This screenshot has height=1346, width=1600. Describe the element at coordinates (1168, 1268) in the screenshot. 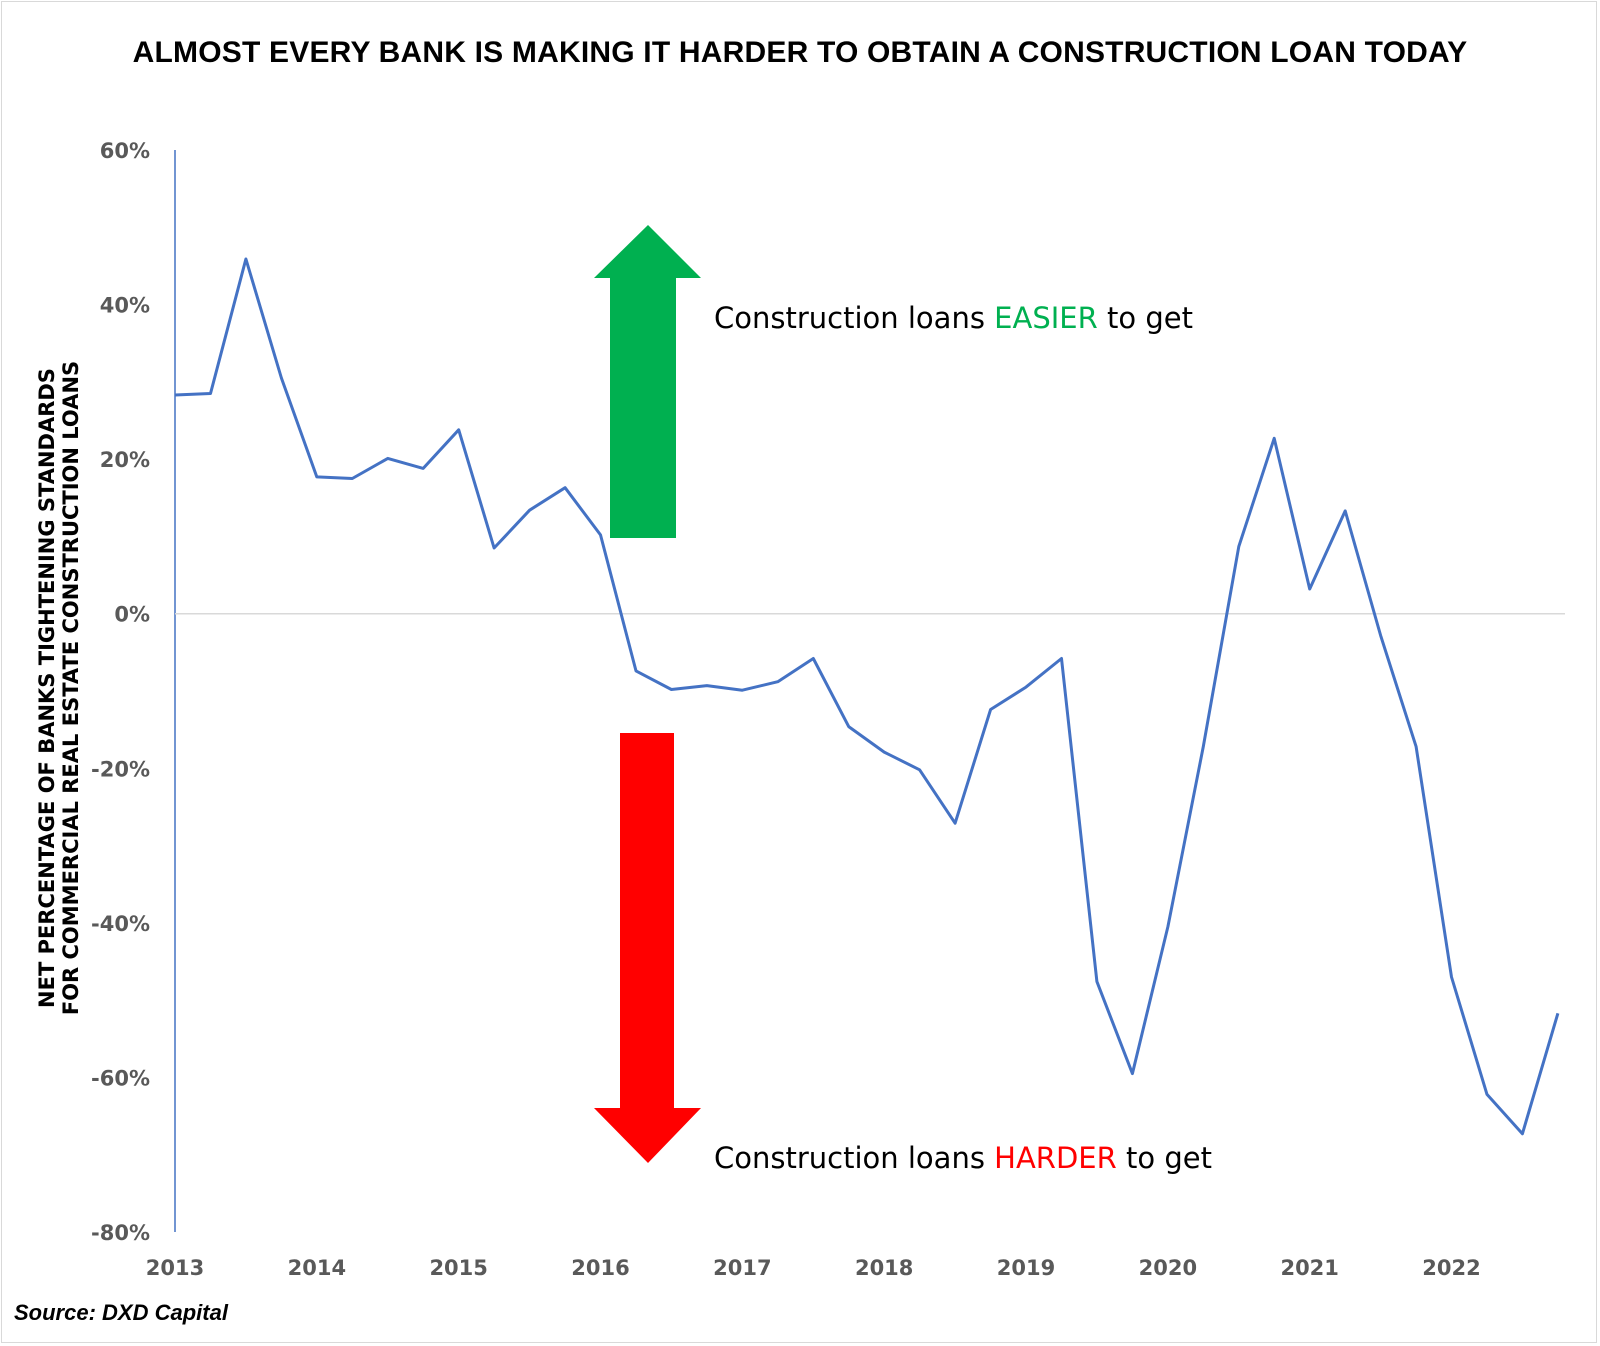

I see `x-tick-label: 2020` at that location.